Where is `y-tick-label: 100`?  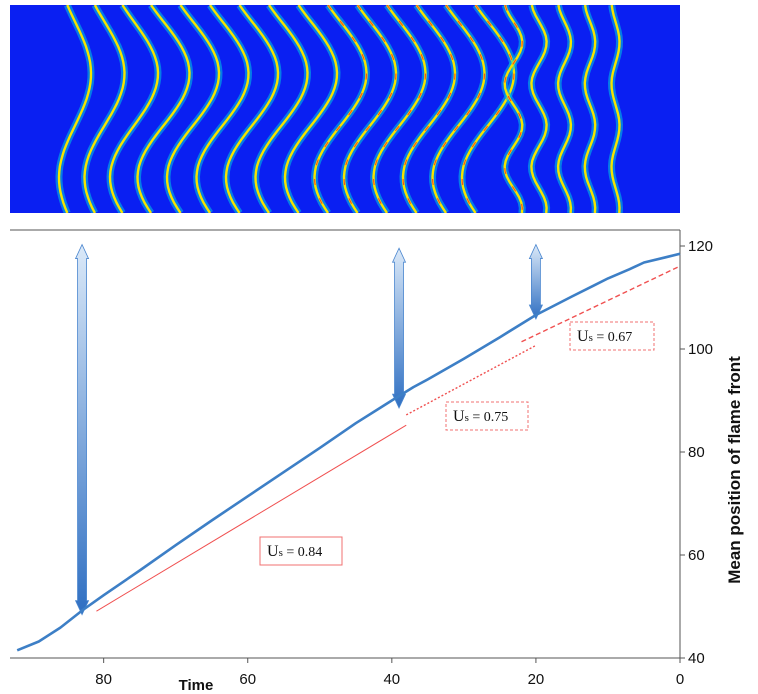
y-tick-label: 100 is located at coordinates (700, 349).